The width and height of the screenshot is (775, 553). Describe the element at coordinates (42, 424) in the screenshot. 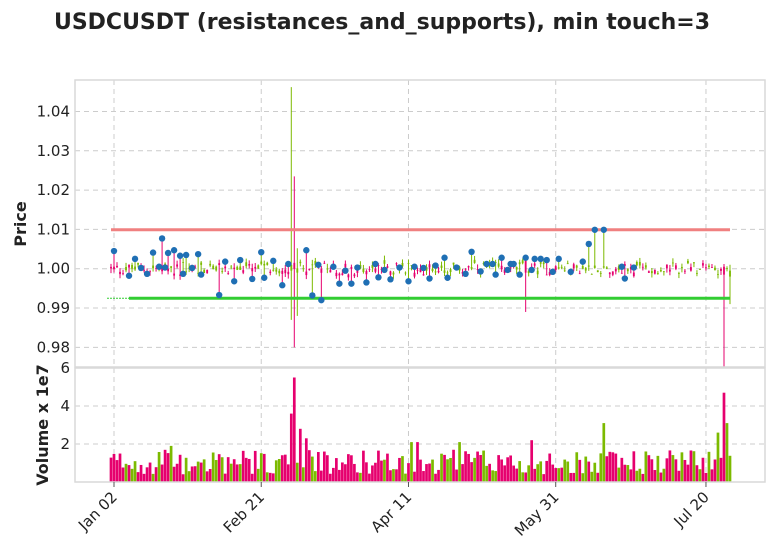

I see `volume-axis-label: Volume x 1e7` at that location.